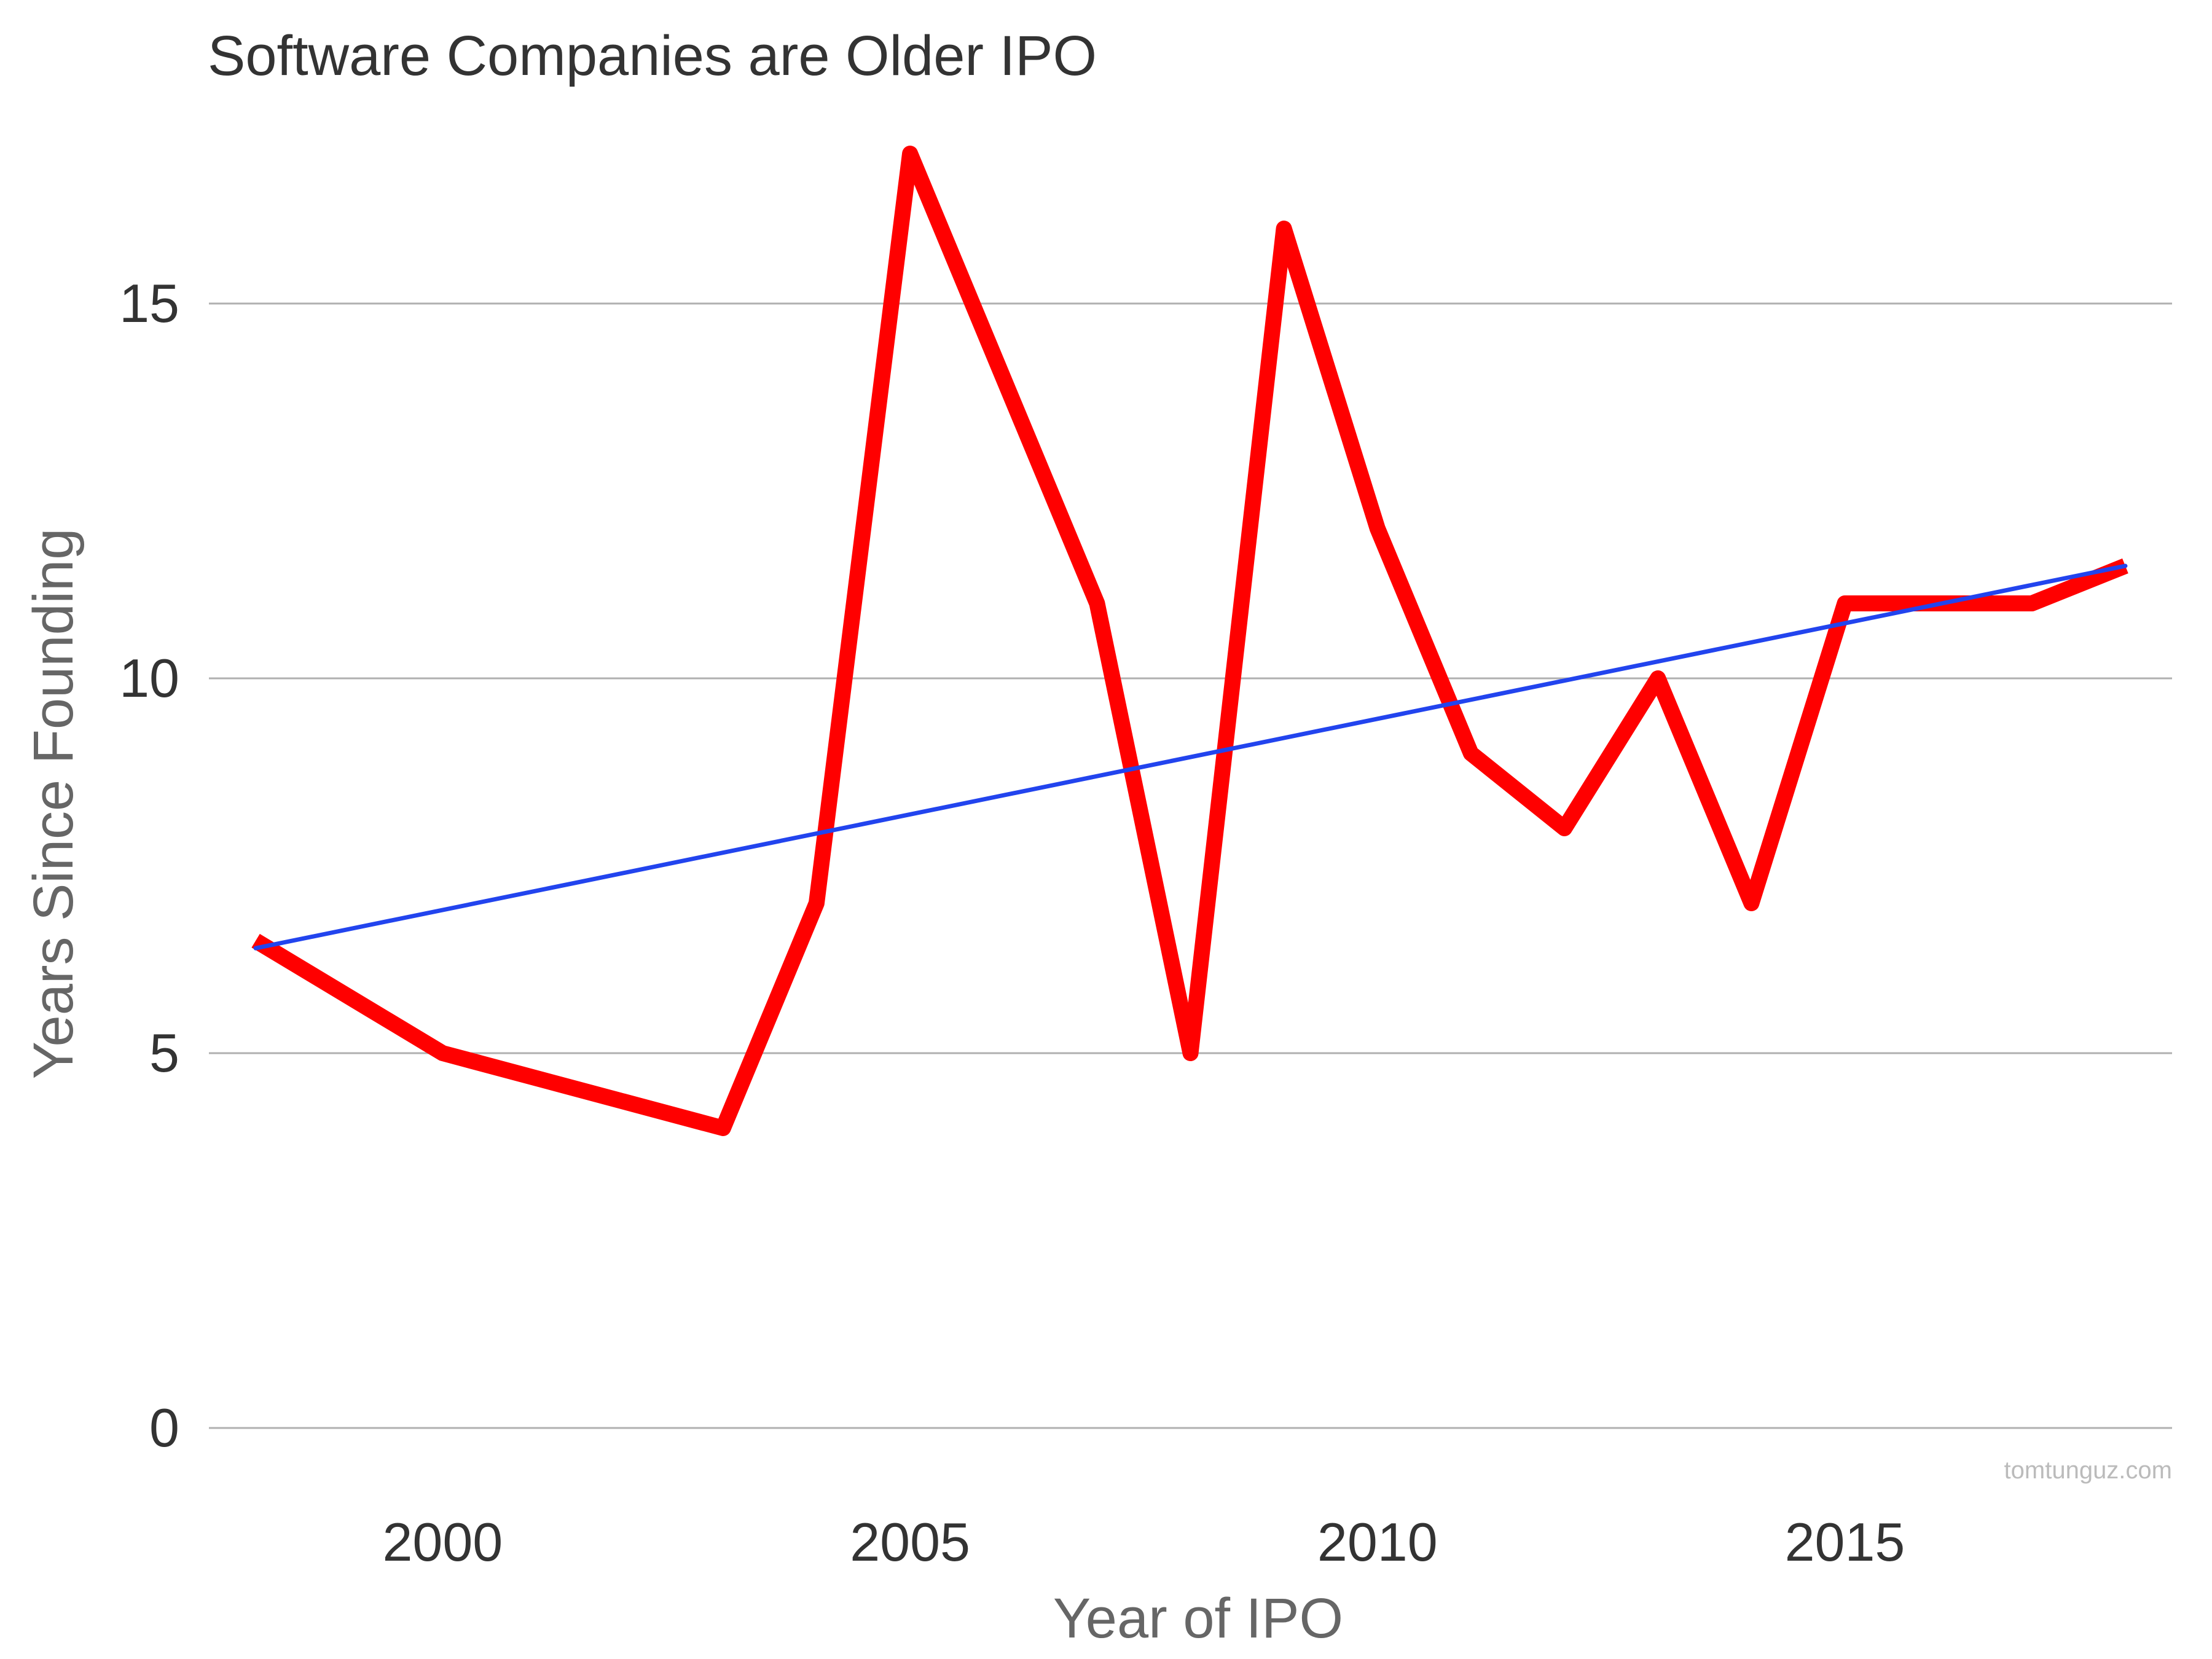 This screenshot has height=1659, width=2212. What do you see at coordinates (53, 804) in the screenshot?
I see `y-axis-label: Years Since Founding` at bounding box center [53, 804].